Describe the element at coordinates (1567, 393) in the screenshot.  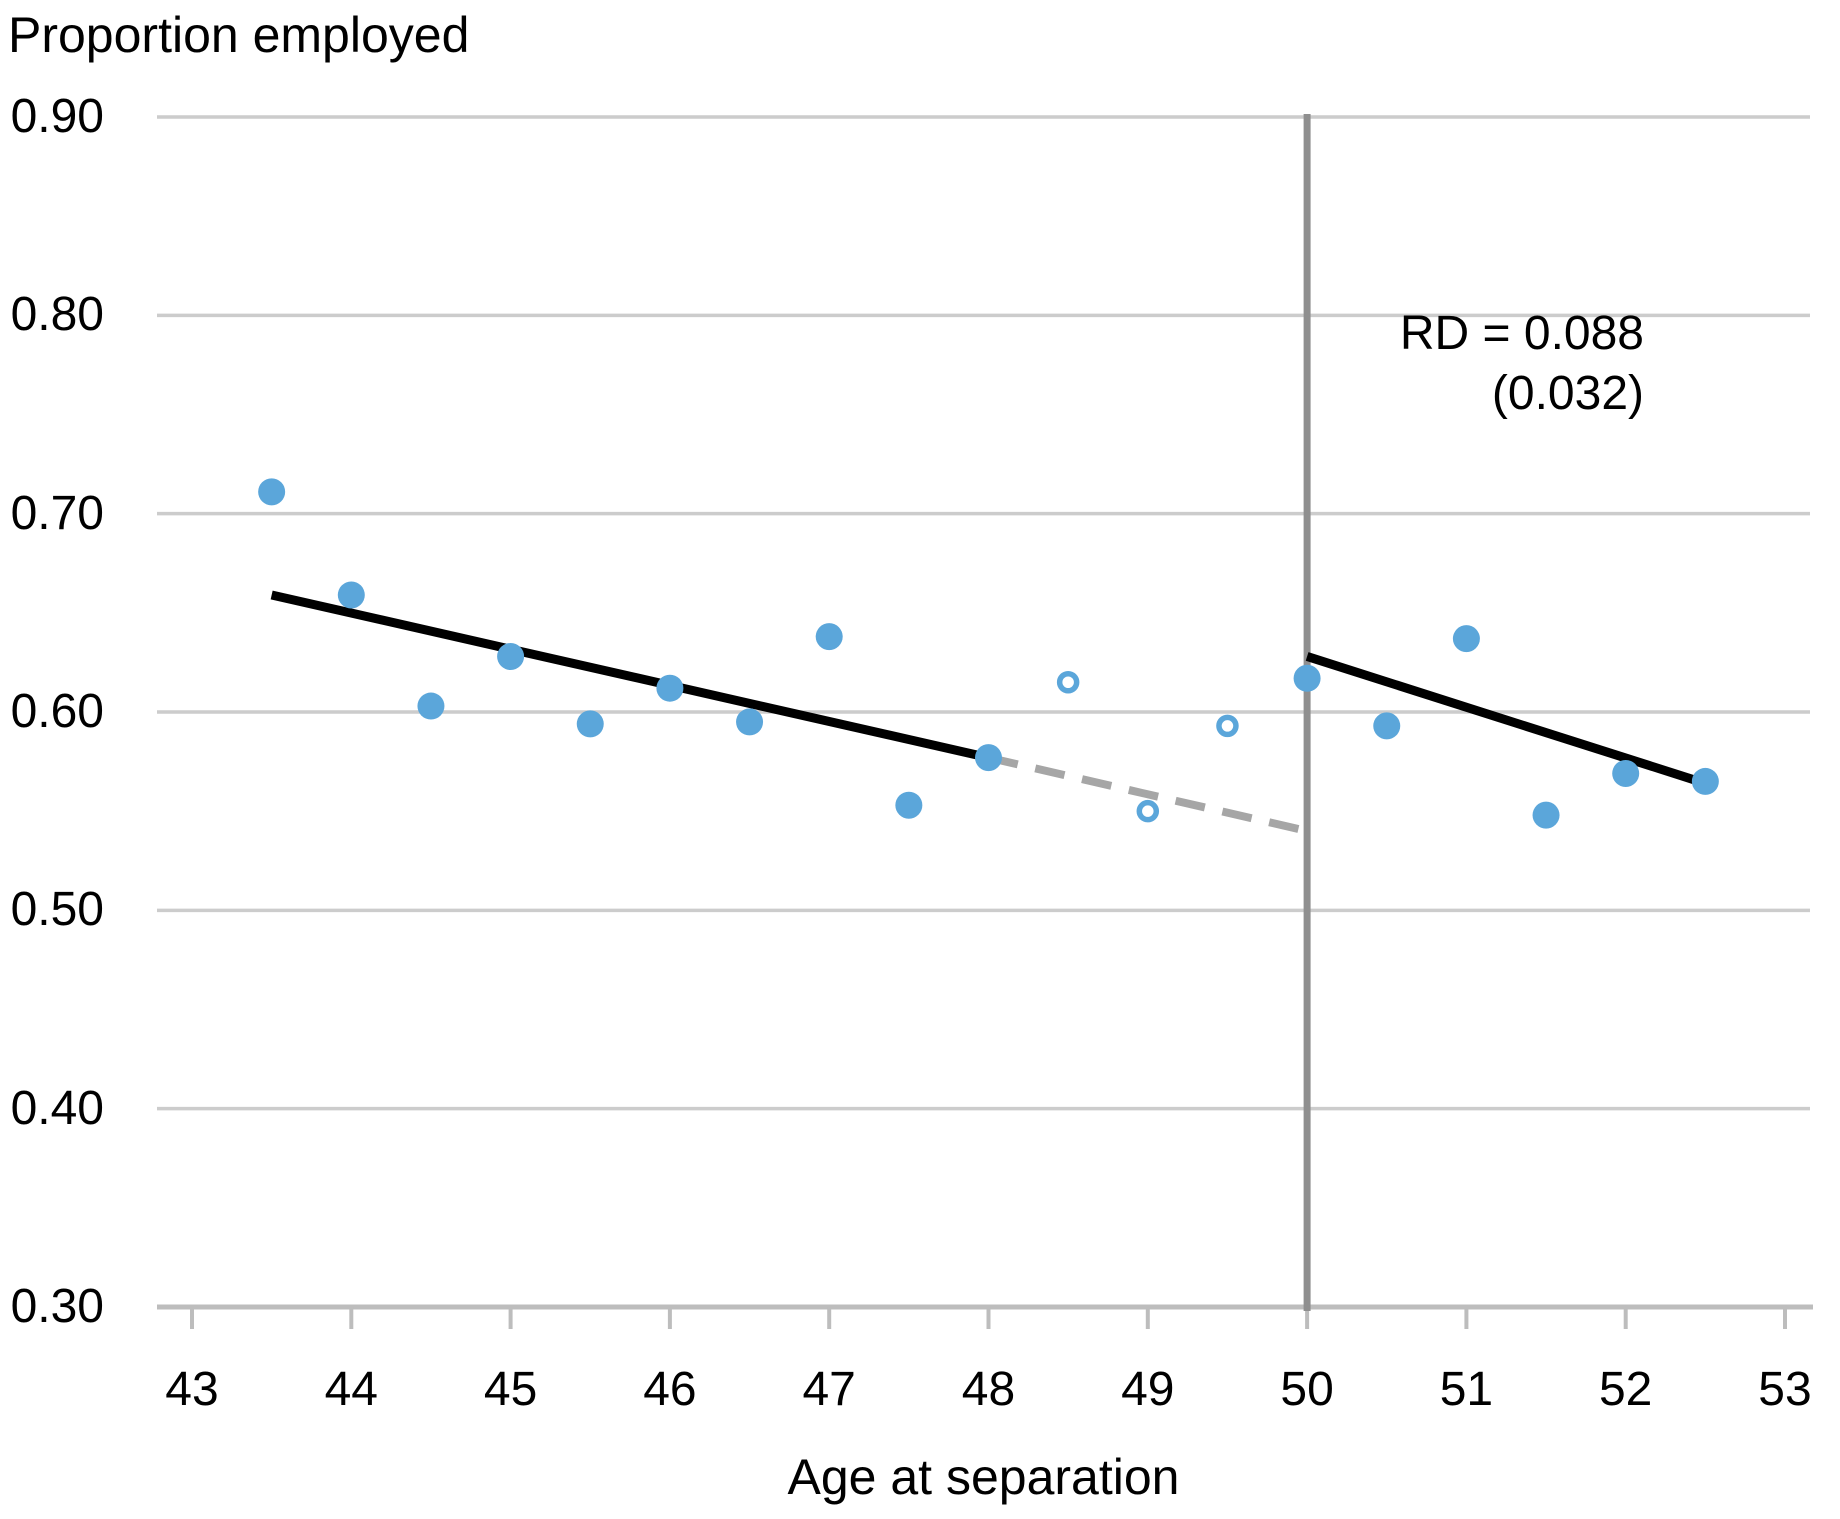
I see `rd-annotation-line2: (0.032)` at that location.